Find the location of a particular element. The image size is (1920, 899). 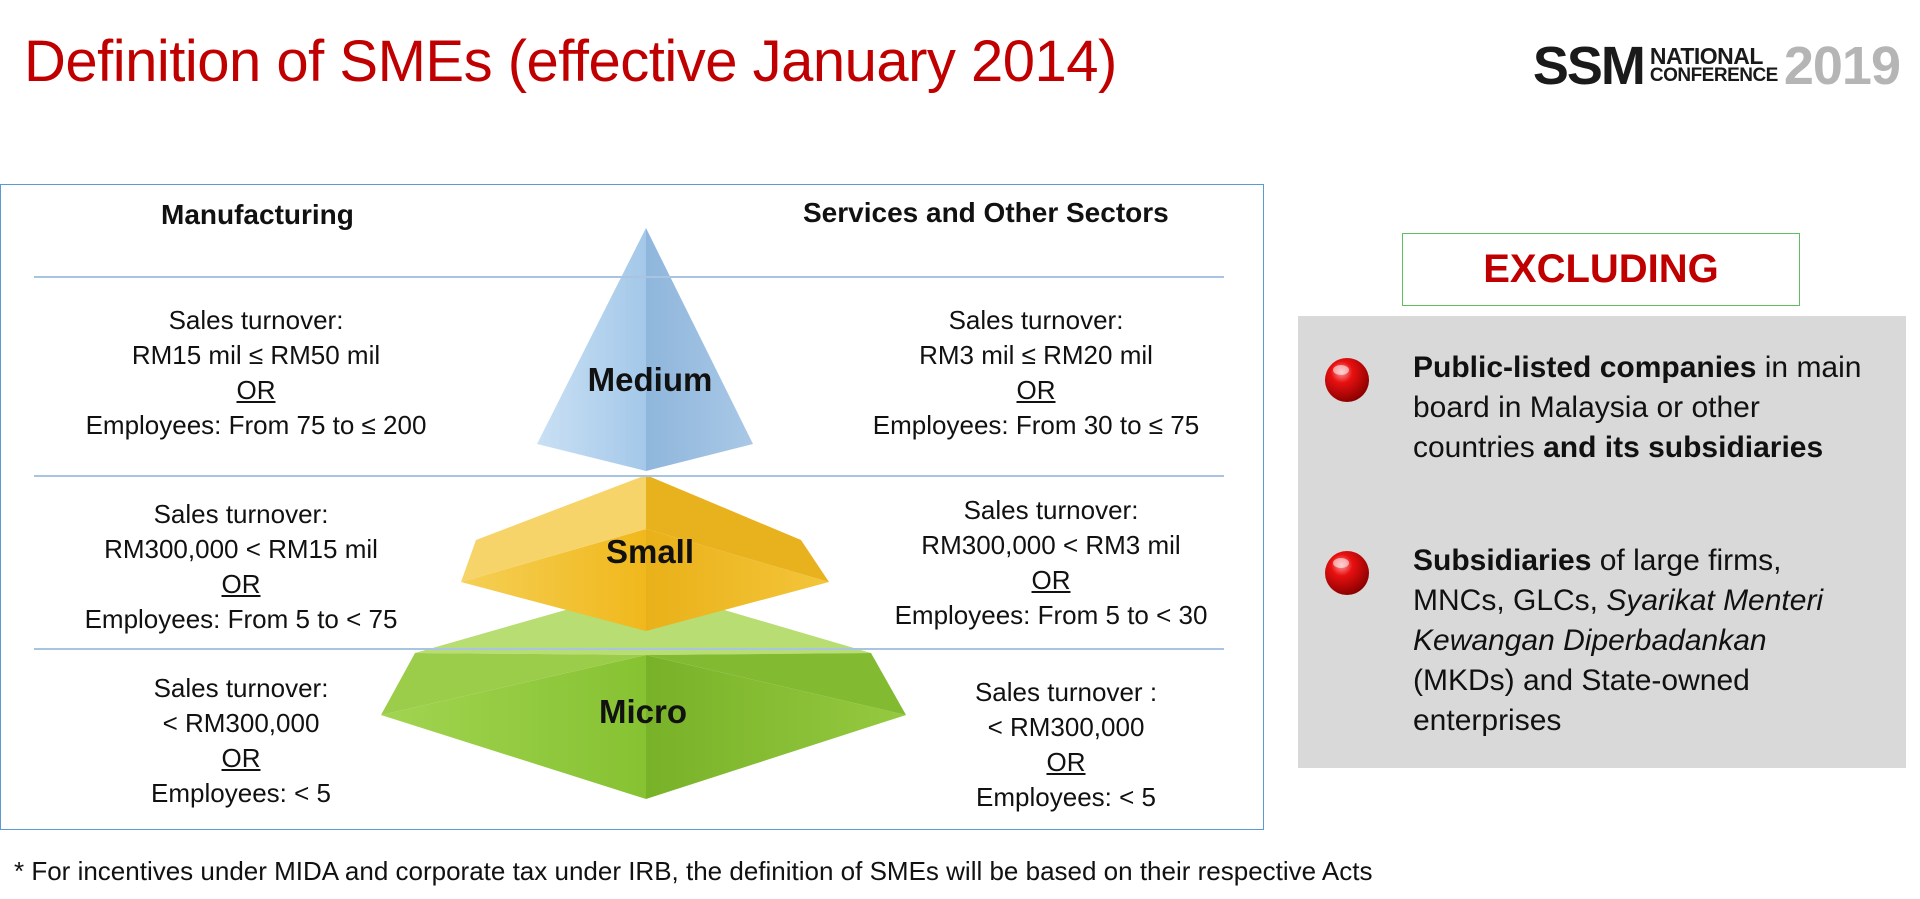

logo-ssm: SSM is located at coordinates (1589, 66).